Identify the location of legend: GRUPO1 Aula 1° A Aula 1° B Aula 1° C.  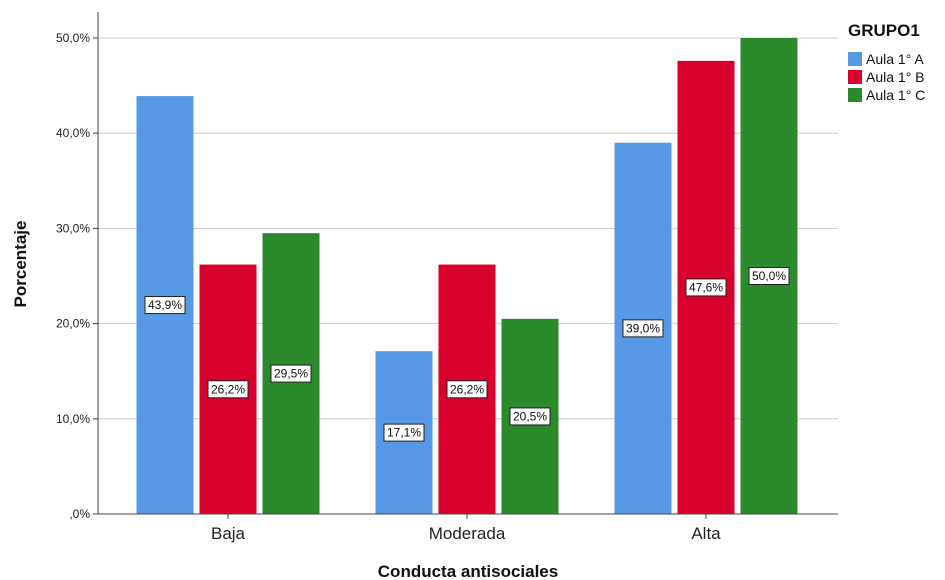
(886, 62).